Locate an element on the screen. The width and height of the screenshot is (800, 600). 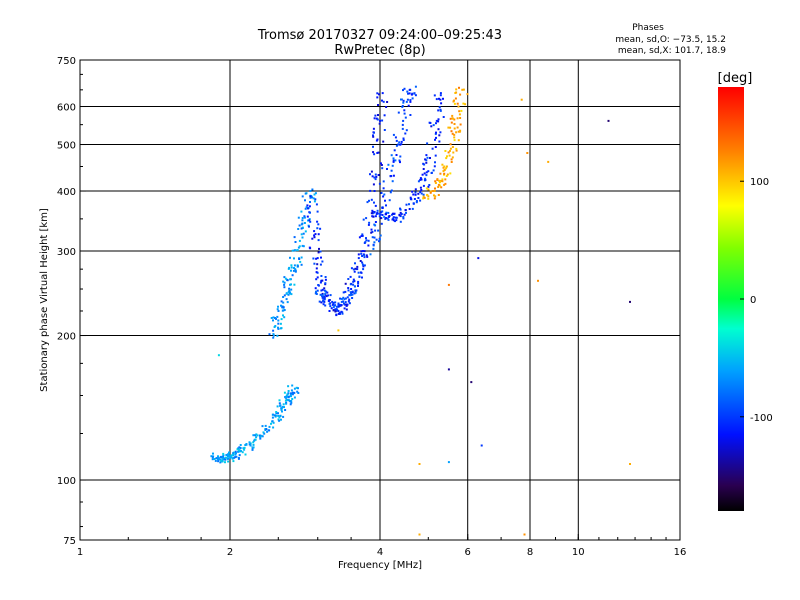
stray-echo is located at coordinates (419, 464).